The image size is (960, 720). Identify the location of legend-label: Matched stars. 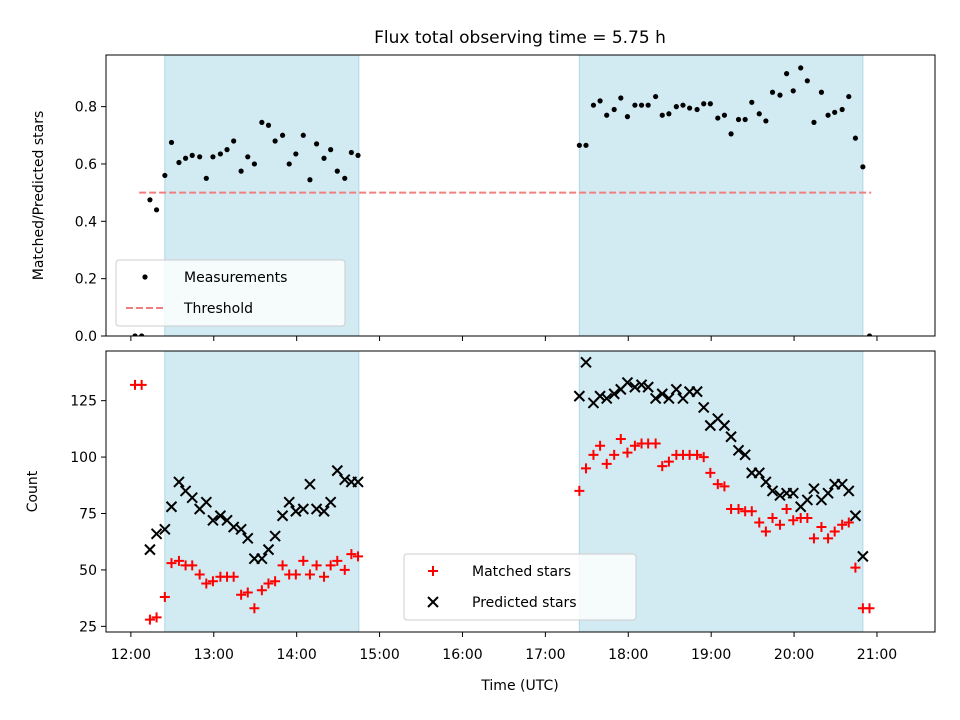
(521, 572).